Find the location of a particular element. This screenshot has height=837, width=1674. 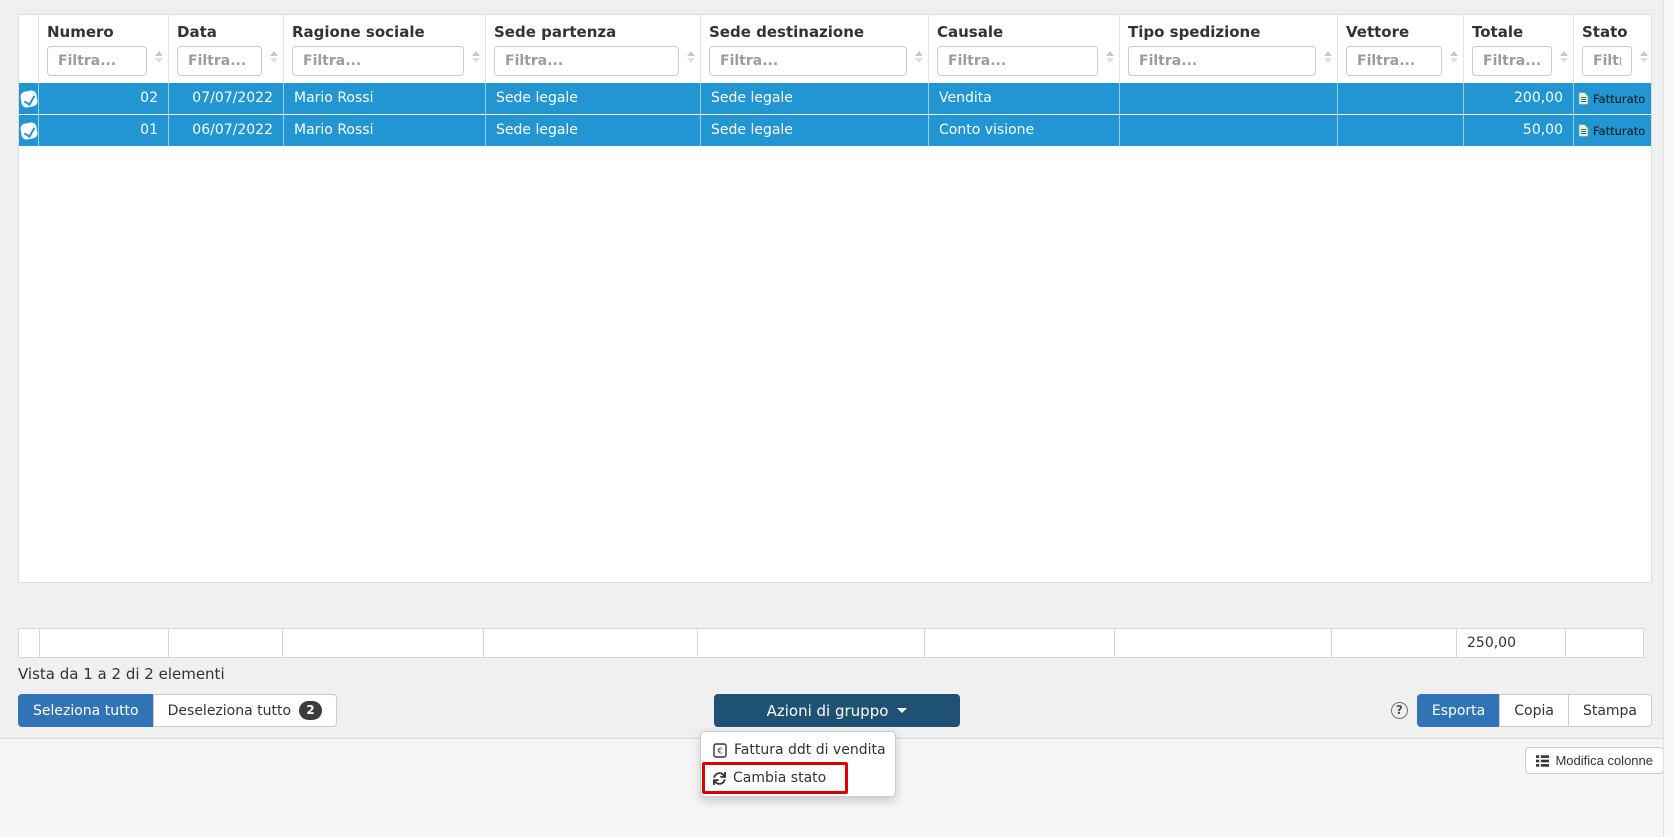

copy-button: Copia is located at coordinates (1534, 710).